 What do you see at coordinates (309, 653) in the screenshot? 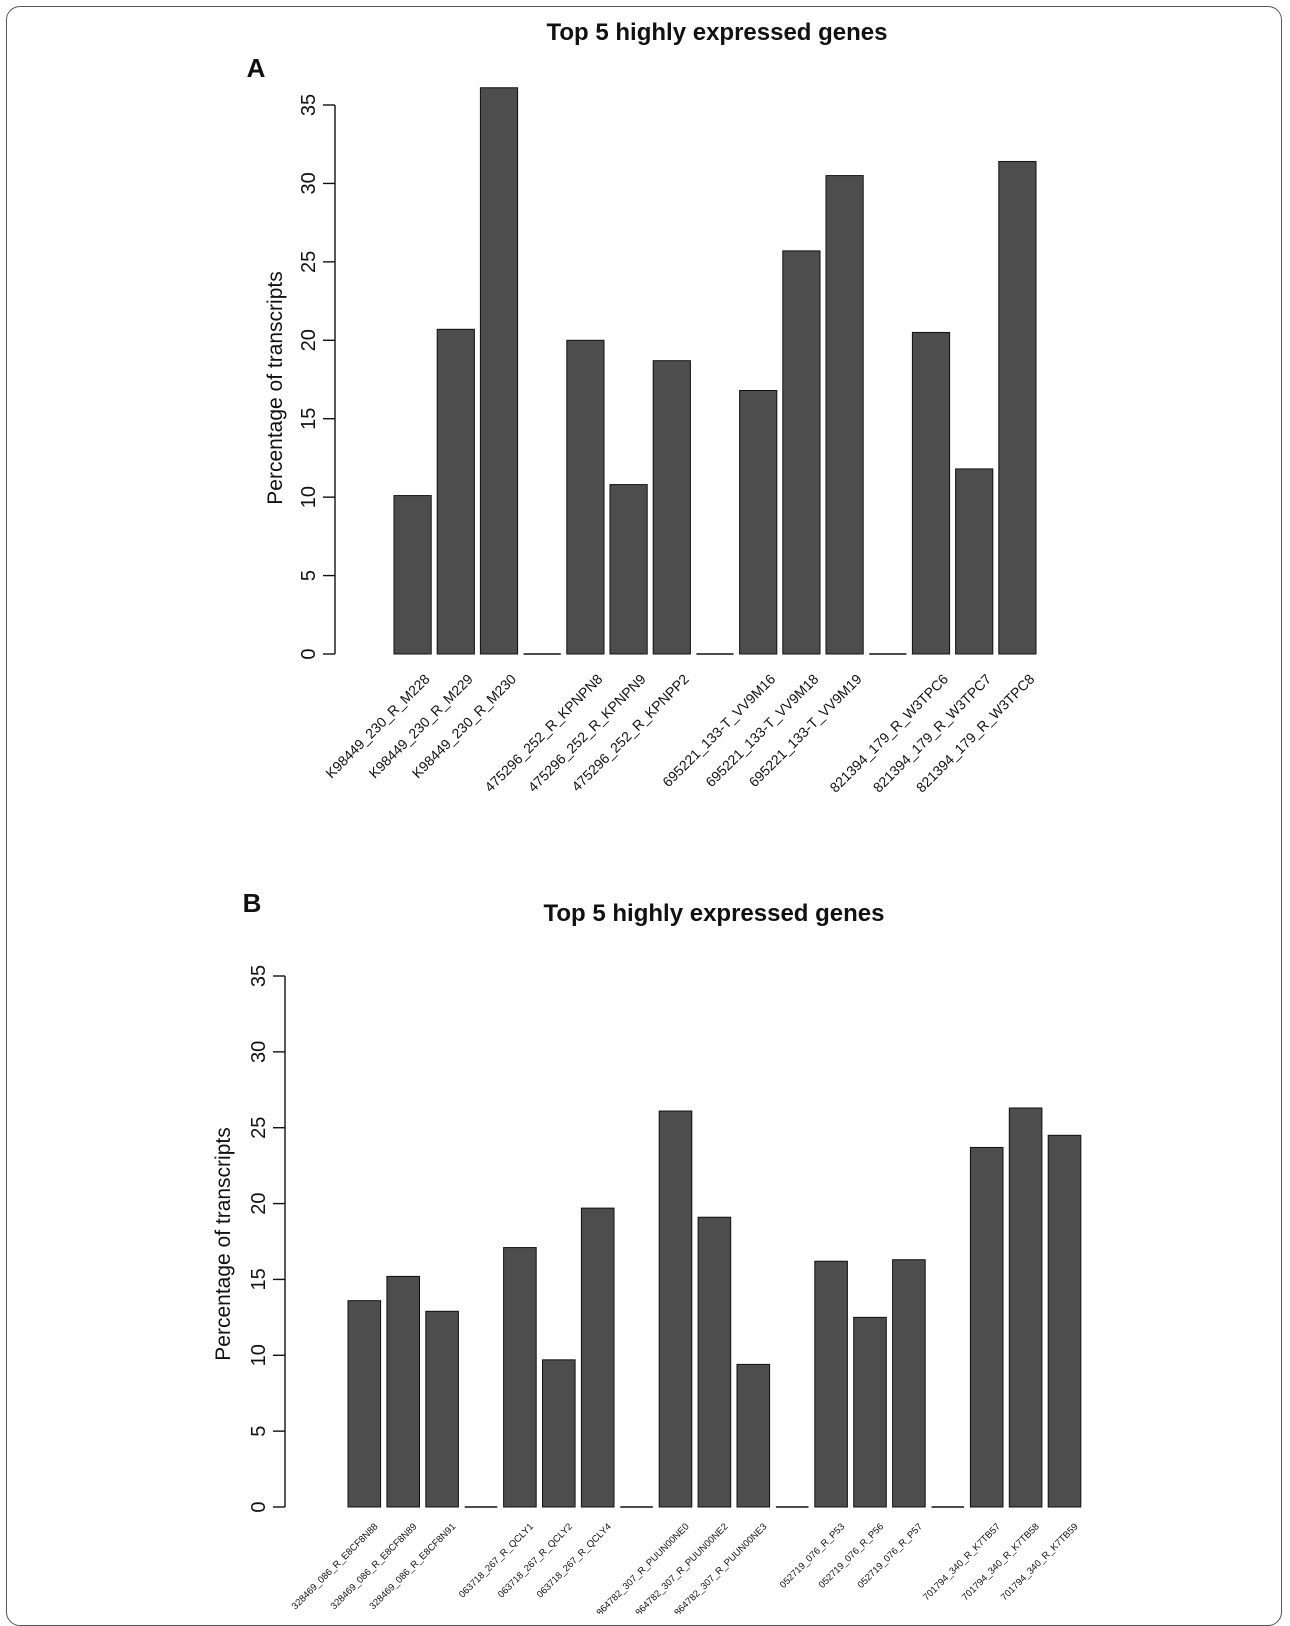
I see `y-tick-label-a: 0` at bounding box center [309, 653].